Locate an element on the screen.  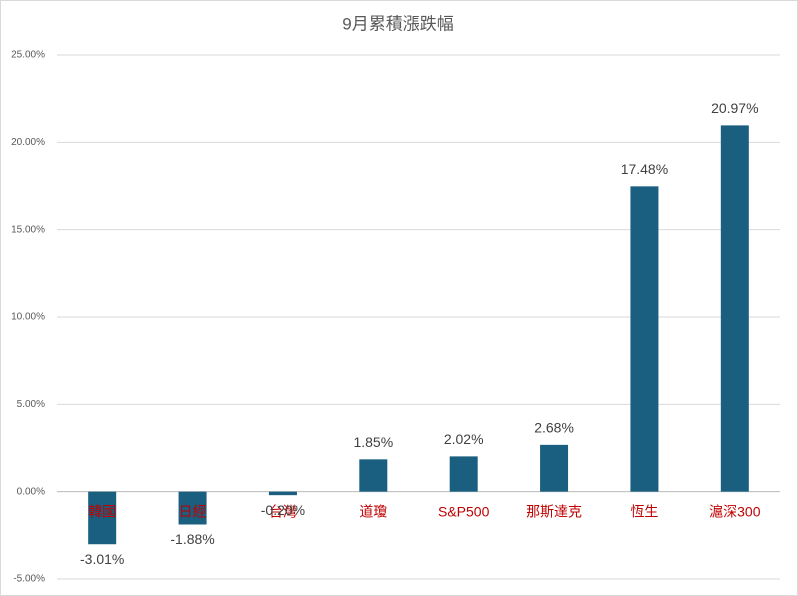
x-tick-label: 日經 is located at coordinates (193, 511).